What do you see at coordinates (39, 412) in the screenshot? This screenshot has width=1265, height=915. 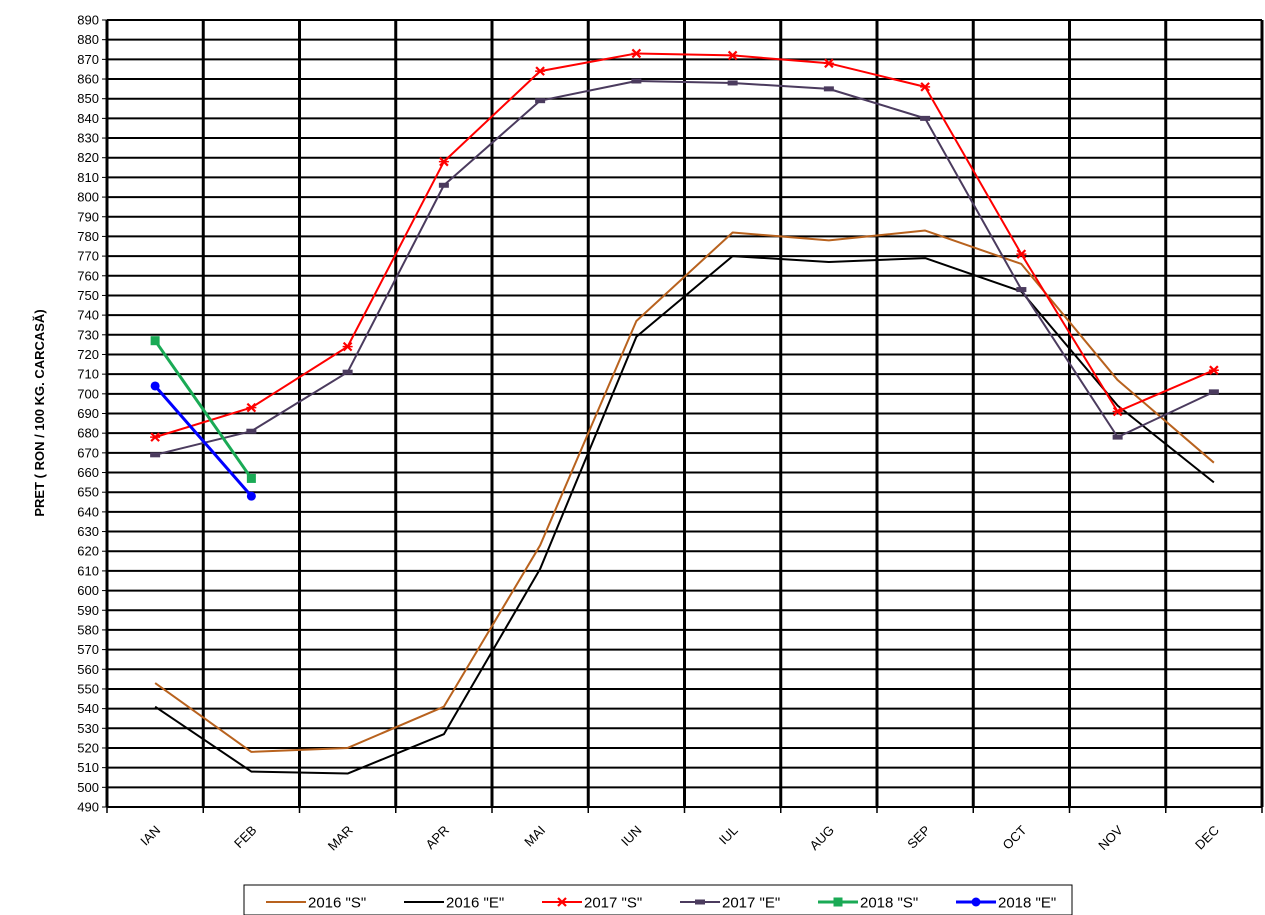 I see `y-axis-title: PRET ( RON / 100 KG. CARCASĂ)` at bounding box center [39, 412].